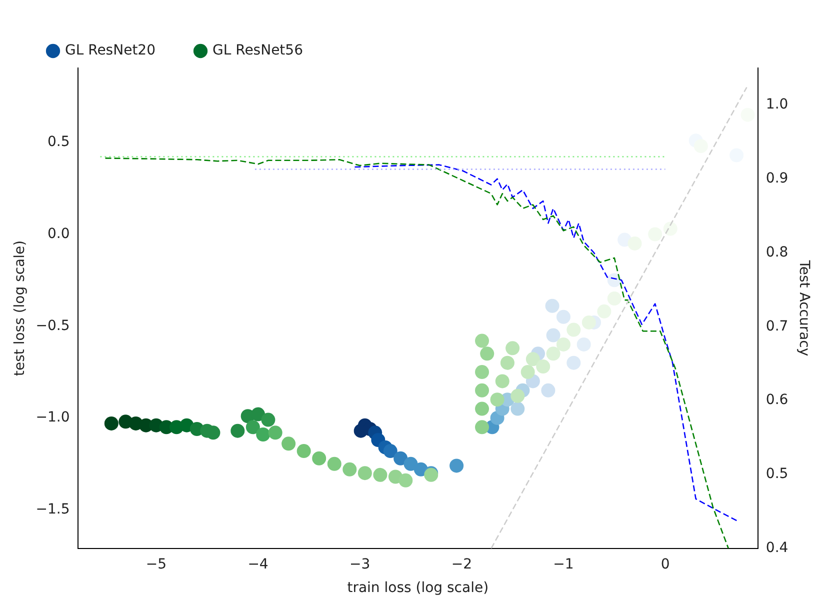  Describe the element at coordinates (53, 418) in the screenshot. I see `y-tick-label: −1.0` at that location.